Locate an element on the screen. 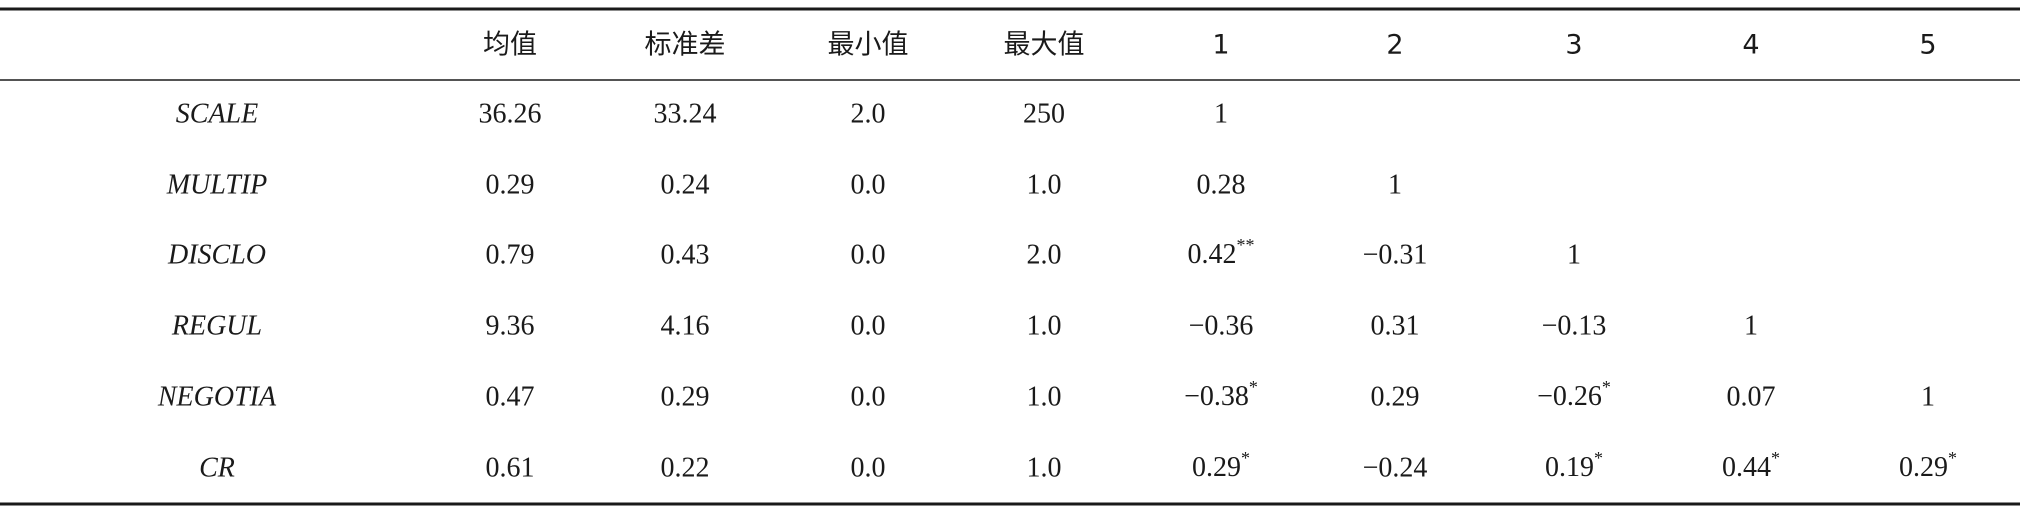 The width and height of the screenshot is (2026, 513). header-cell: 最大值 is located at coordinates (1044, 45).